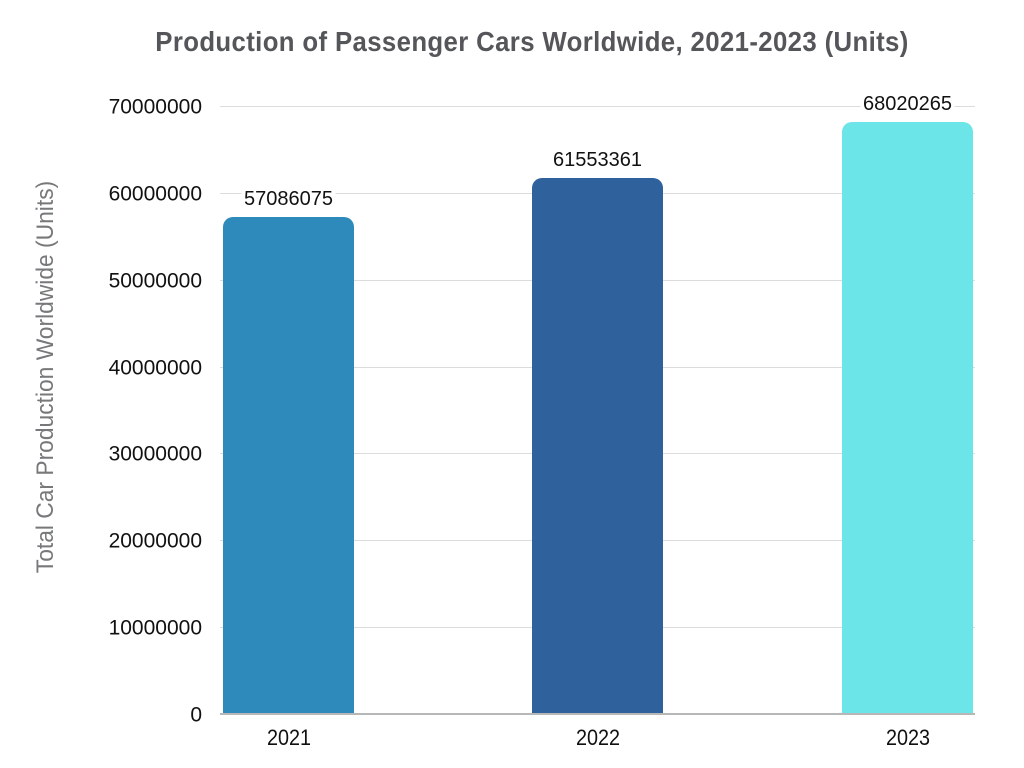 The width and height of the screenshot is (1024, 768). I want to click on bar-rect-2022, so click(597, 445).